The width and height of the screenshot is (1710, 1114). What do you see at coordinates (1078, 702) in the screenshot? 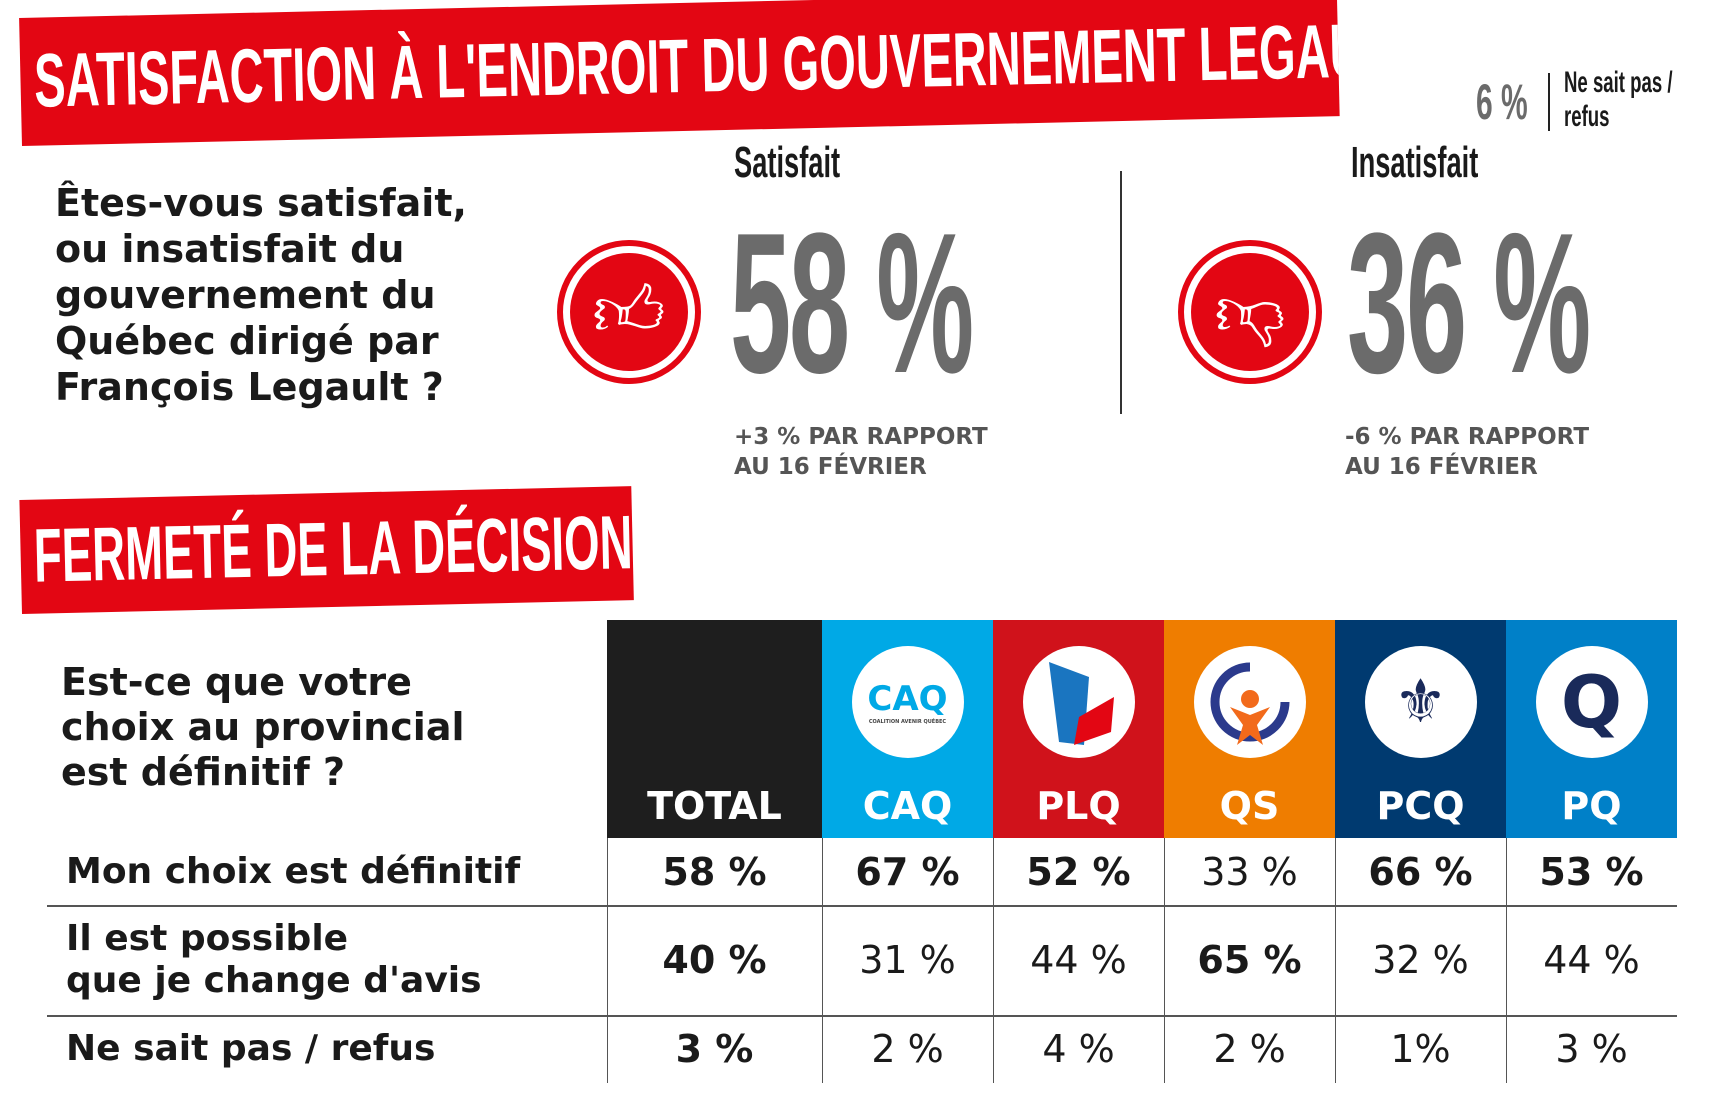
I see `plq-logo-icon` at bounding box center [1078, 702].